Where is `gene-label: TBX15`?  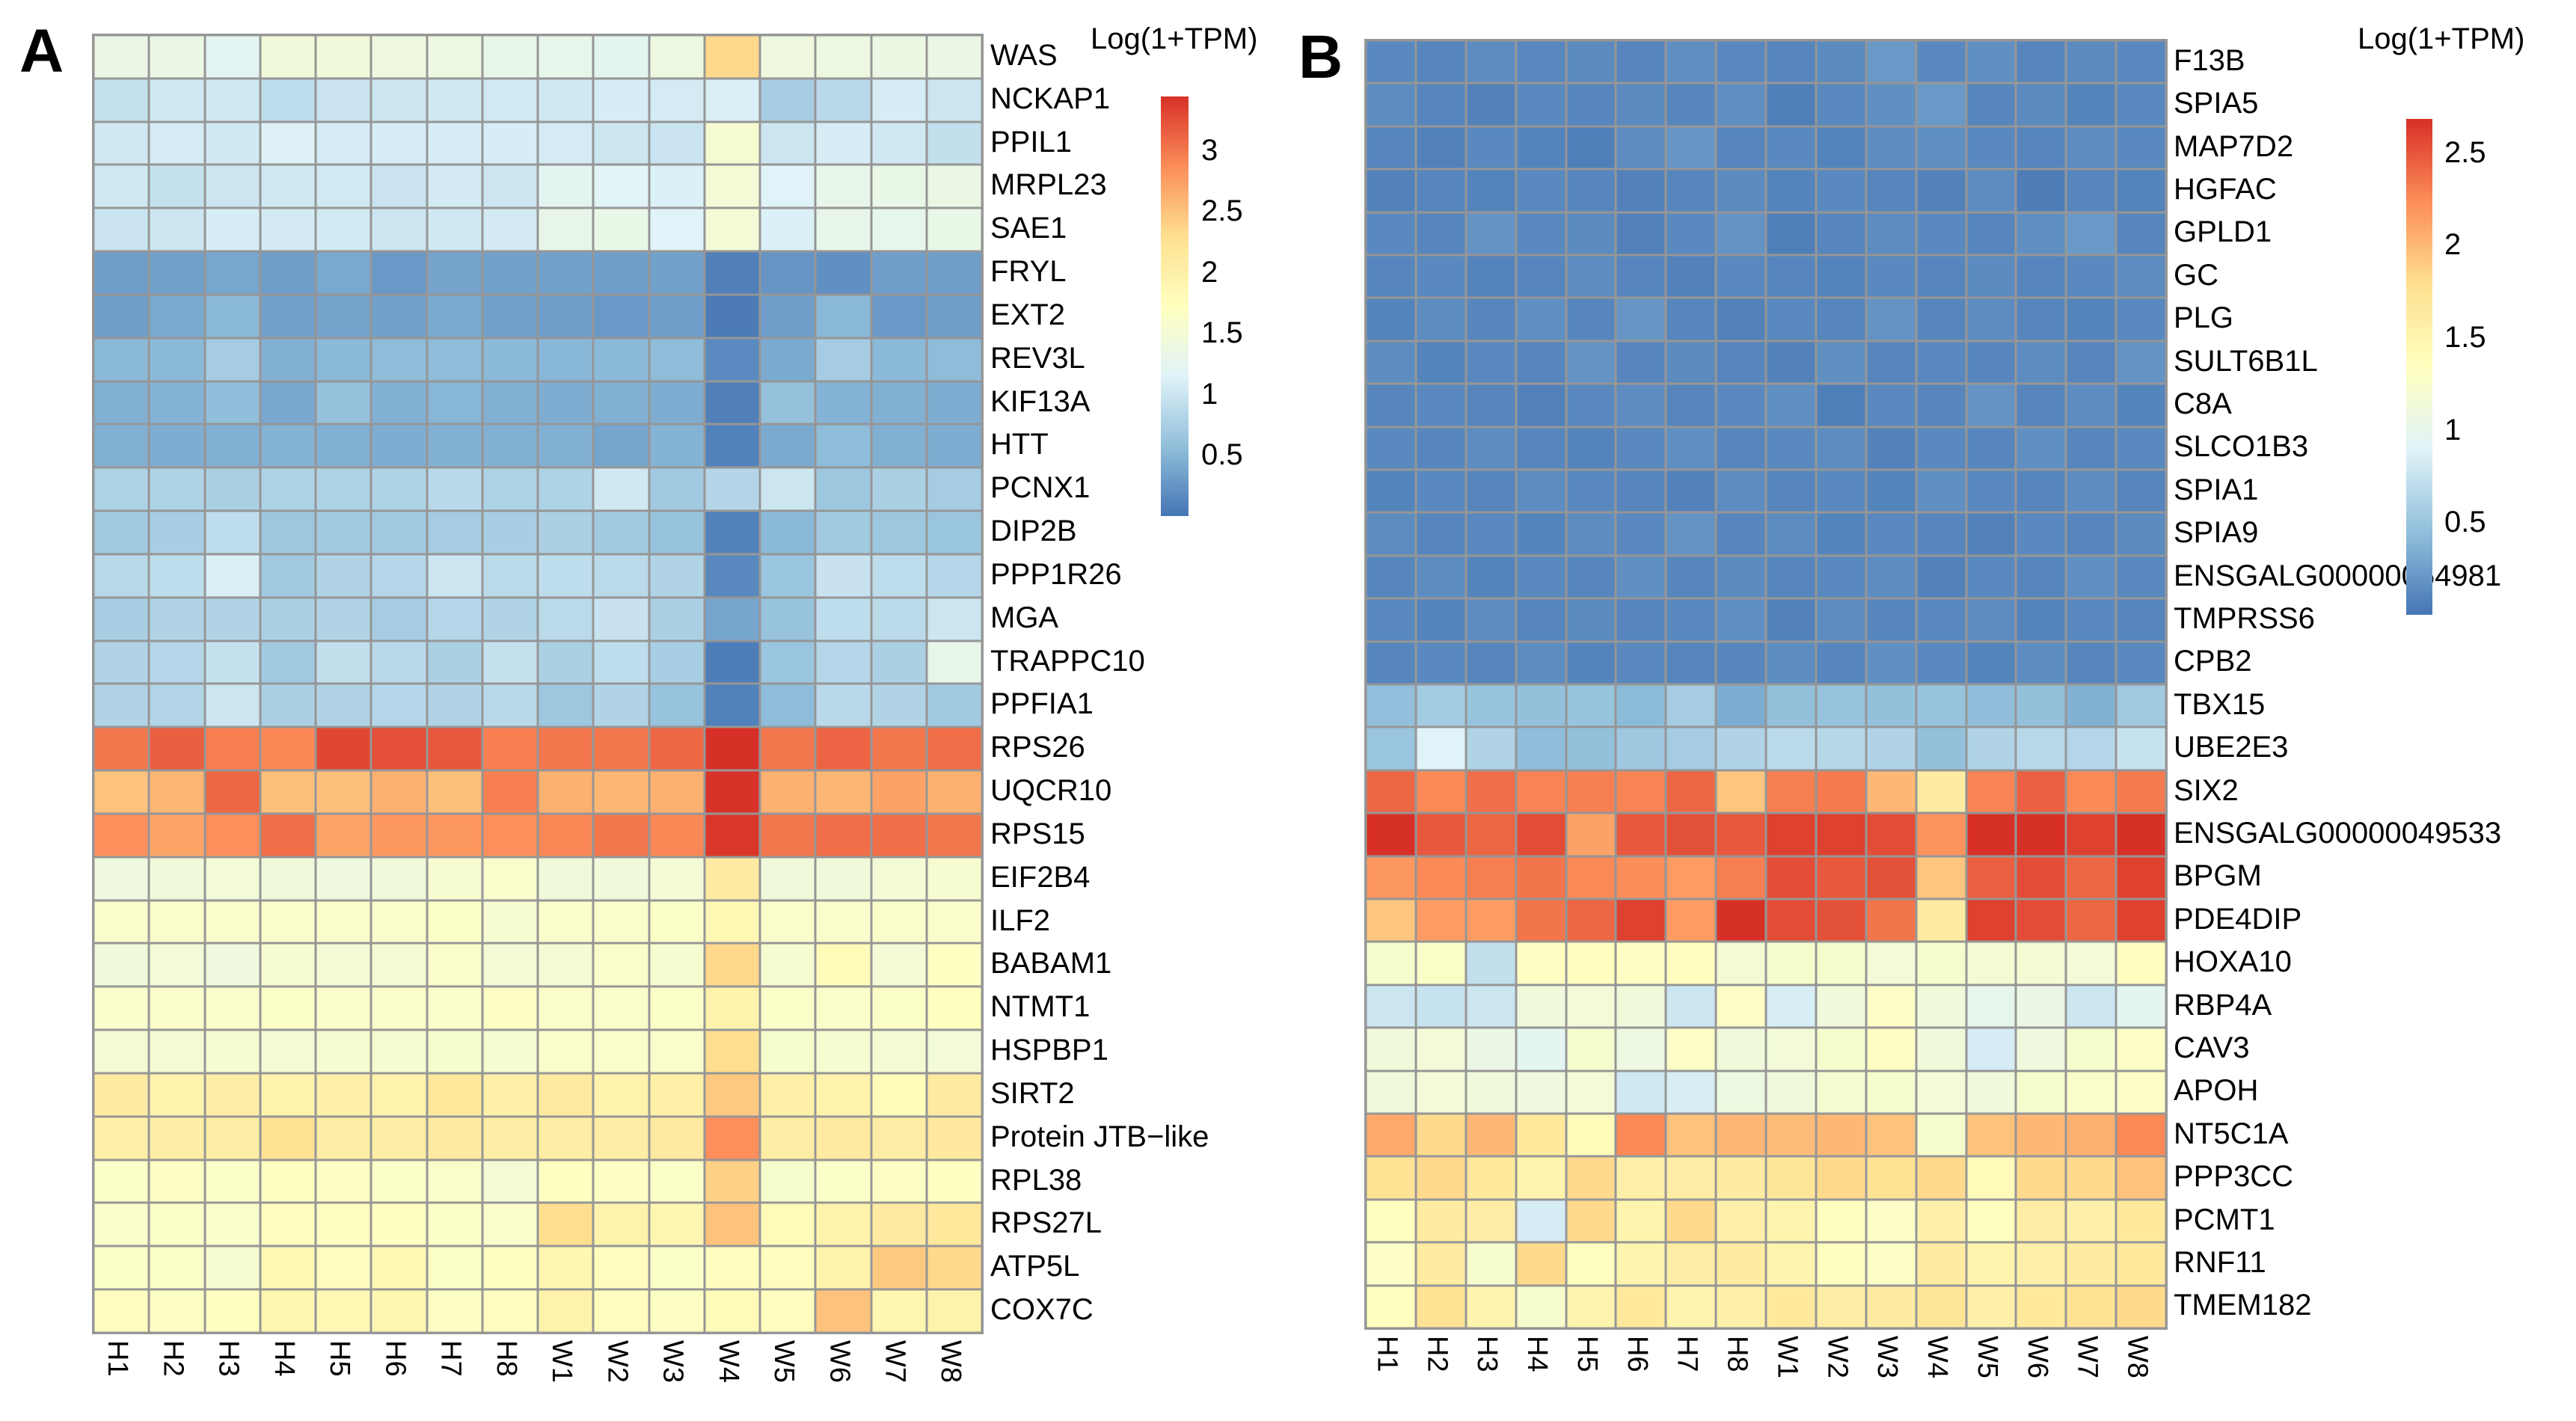 gene-label: TBX15 is located at coordinates (2220, 704).